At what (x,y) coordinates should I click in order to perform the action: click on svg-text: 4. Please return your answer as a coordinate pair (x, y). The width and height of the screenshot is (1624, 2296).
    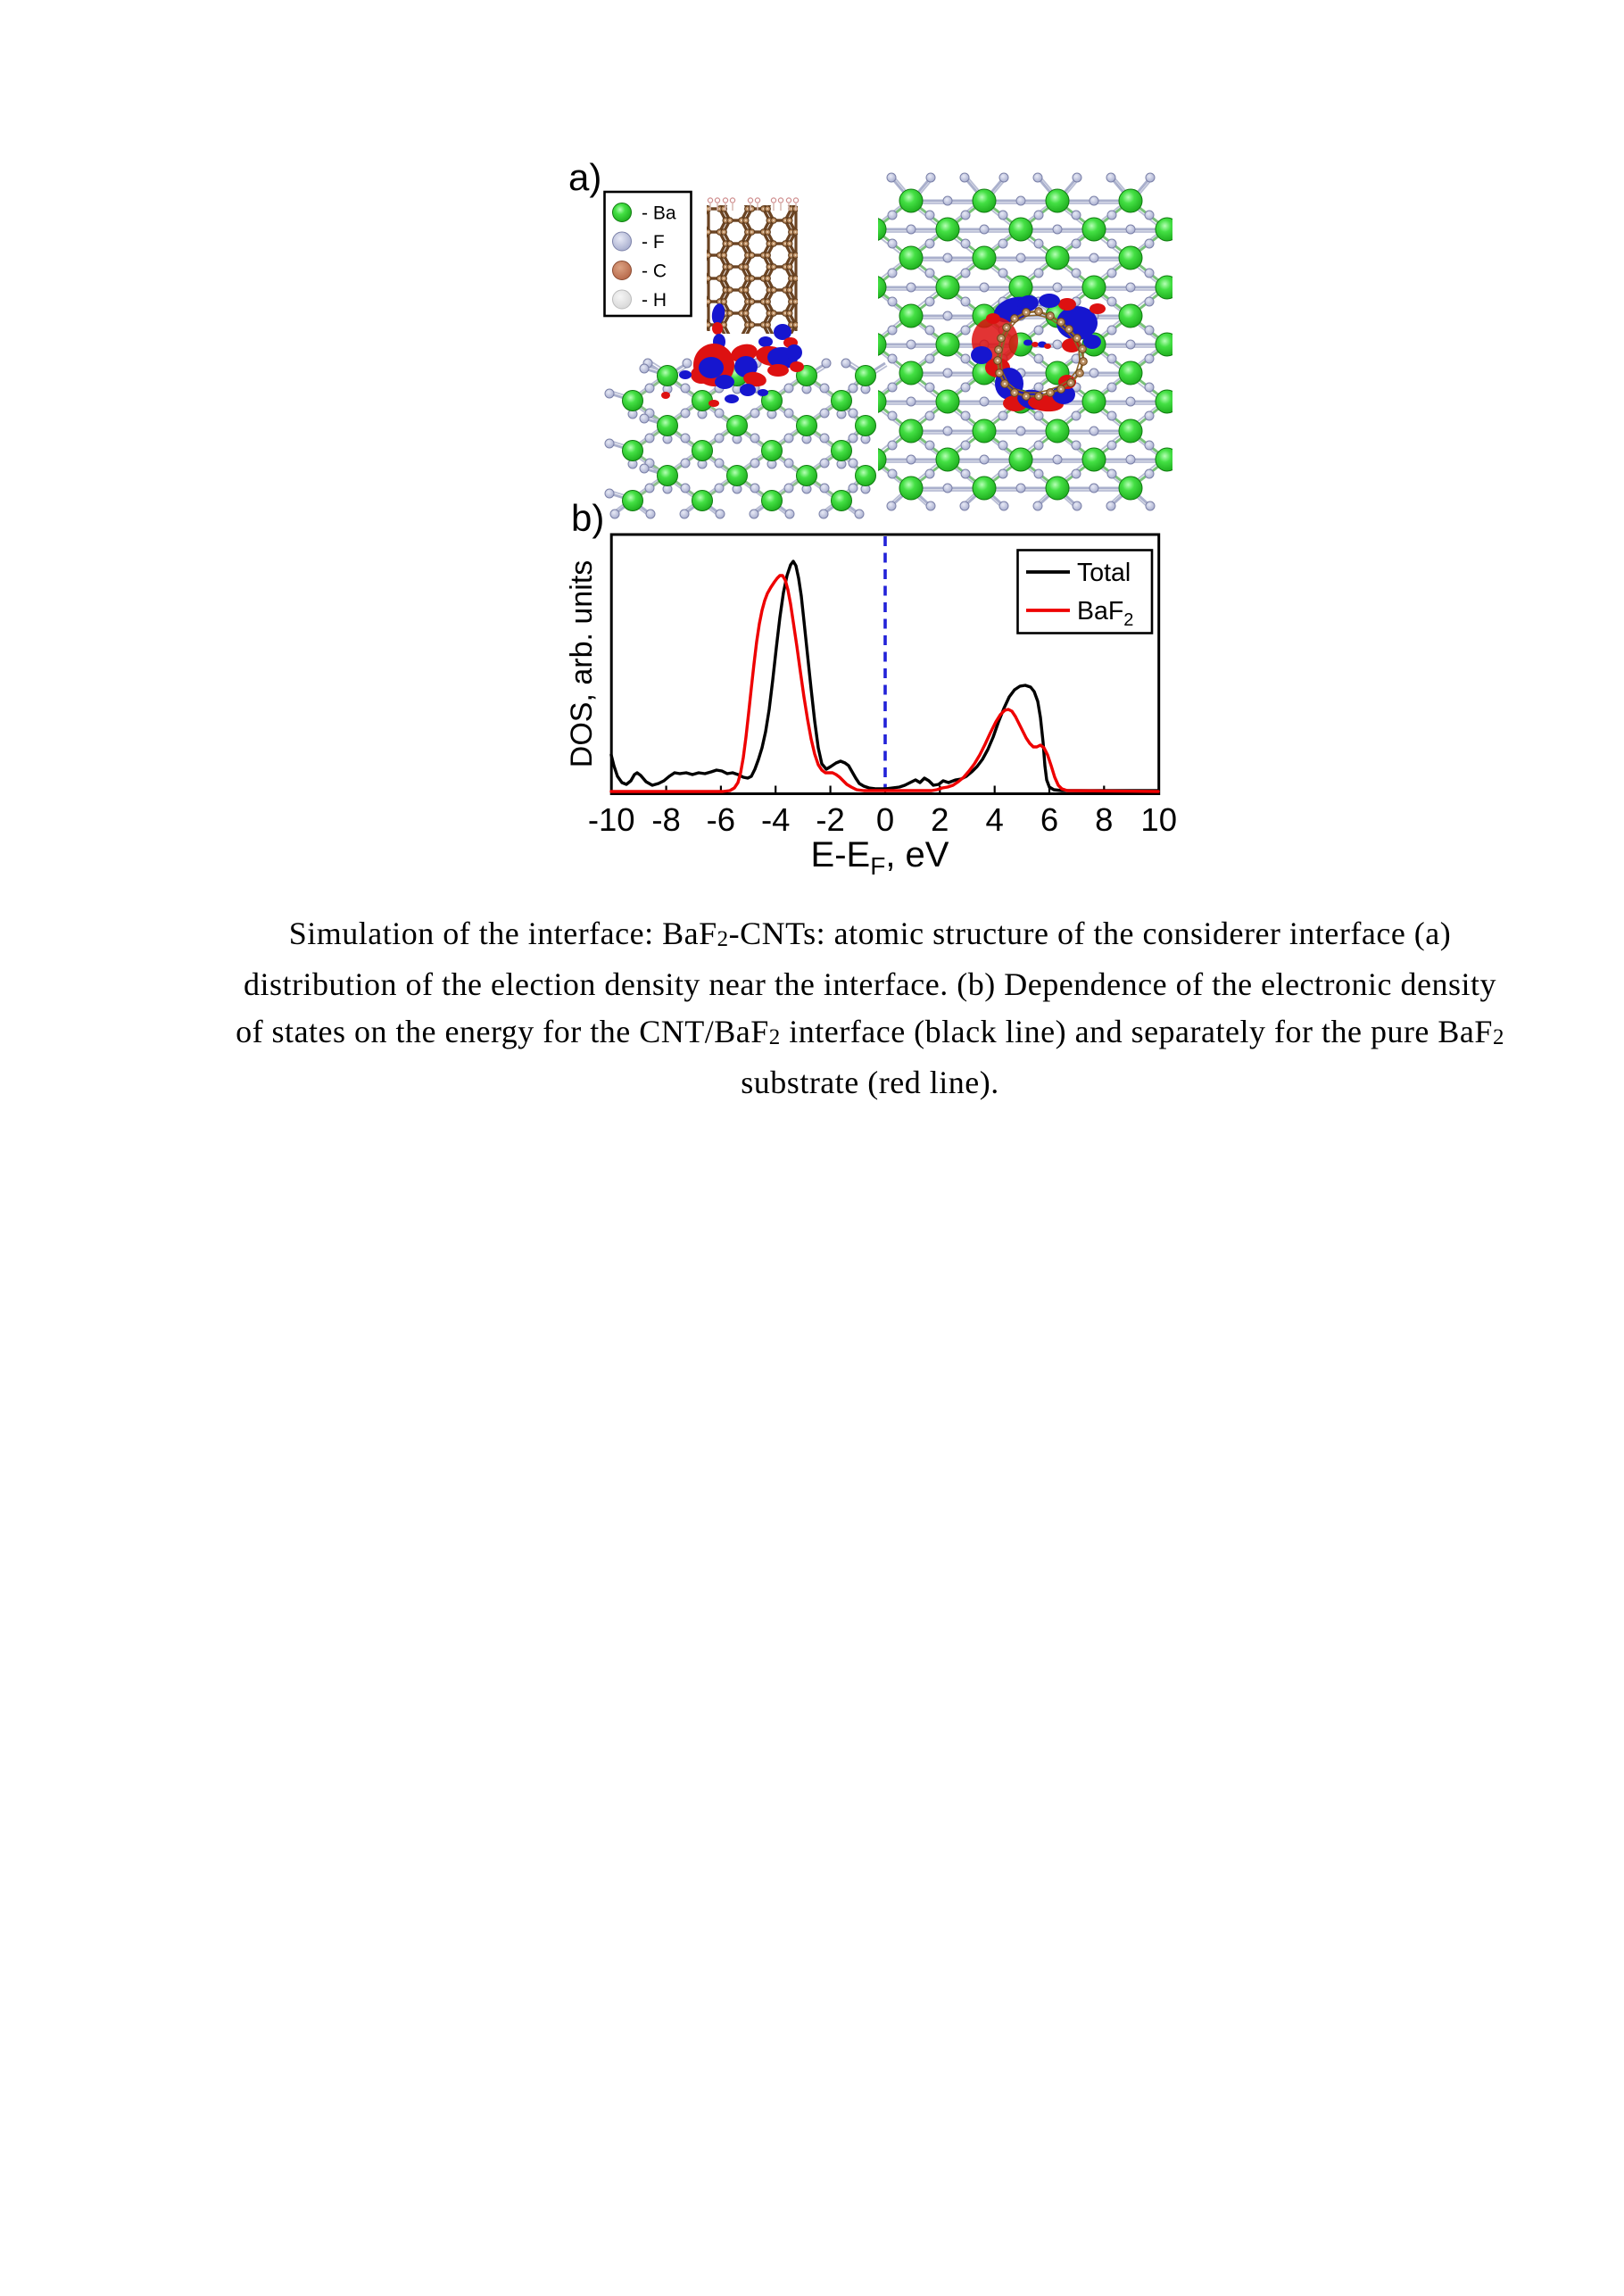
    Looking at the image, I should click on (995, 819).